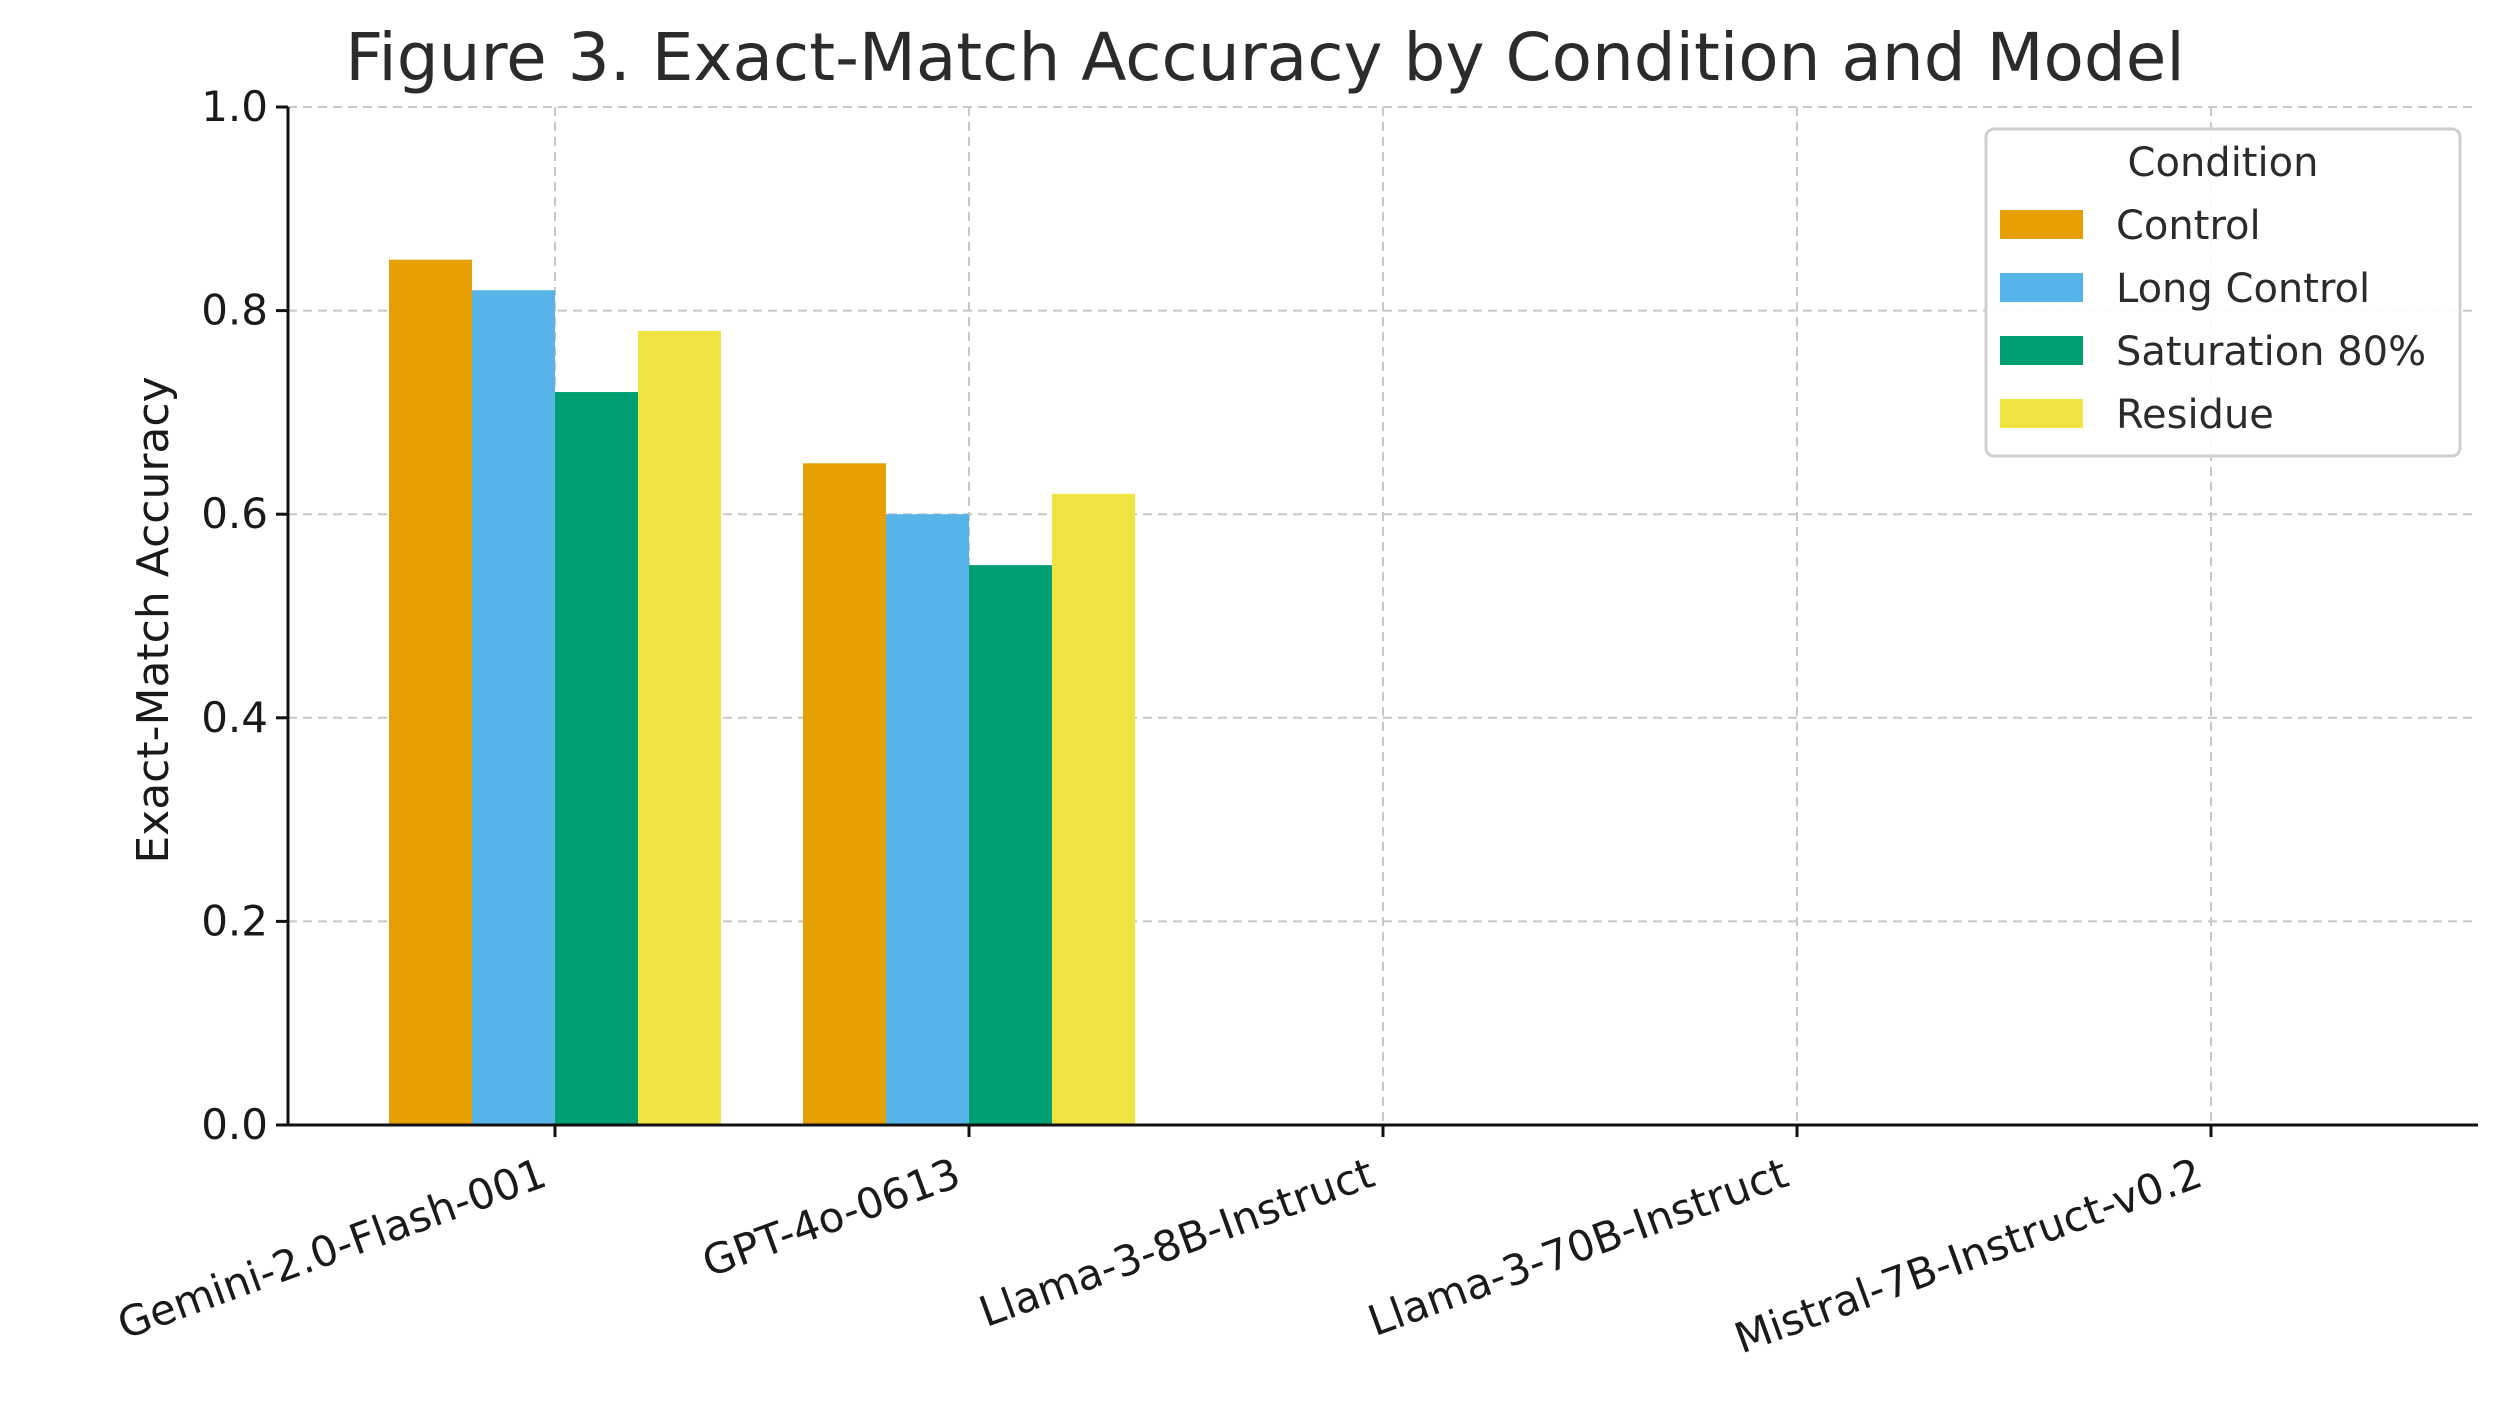 The height and width of the screenshot is (1409, 2494). What do you see at coordinates (153, 619) in the screenshot?
I see `y-axis-label: Exact-Match Accuracy` at bounding box center [153, 619].